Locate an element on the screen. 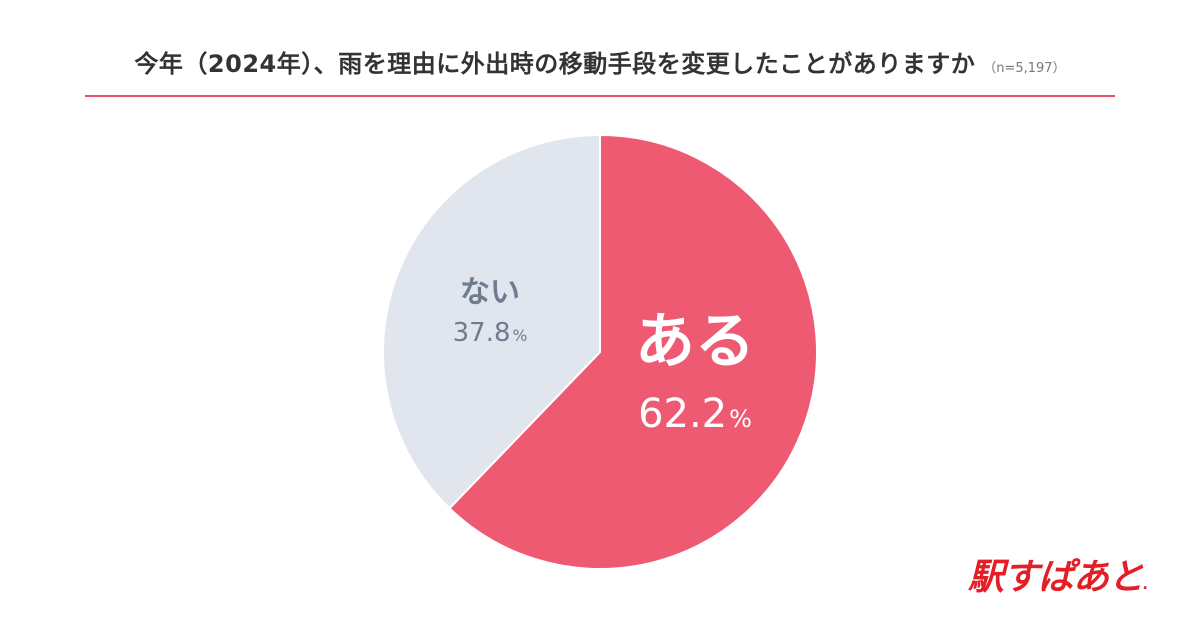  slice-name-aru: ある is located at coordinates (695, 342).